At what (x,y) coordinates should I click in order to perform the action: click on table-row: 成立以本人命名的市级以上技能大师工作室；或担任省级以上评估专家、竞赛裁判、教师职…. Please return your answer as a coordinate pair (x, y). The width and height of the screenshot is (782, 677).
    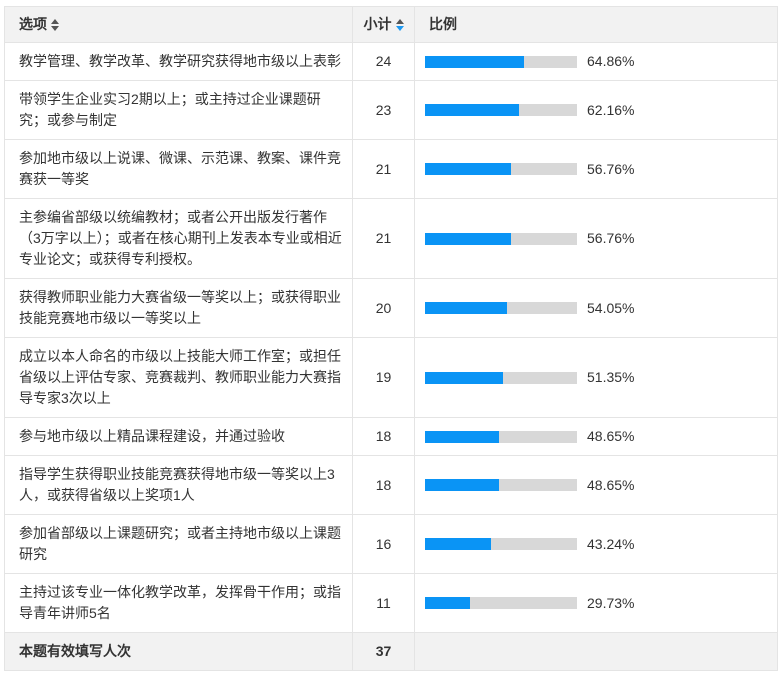
    Looking at the image, I should click on (391, 377).